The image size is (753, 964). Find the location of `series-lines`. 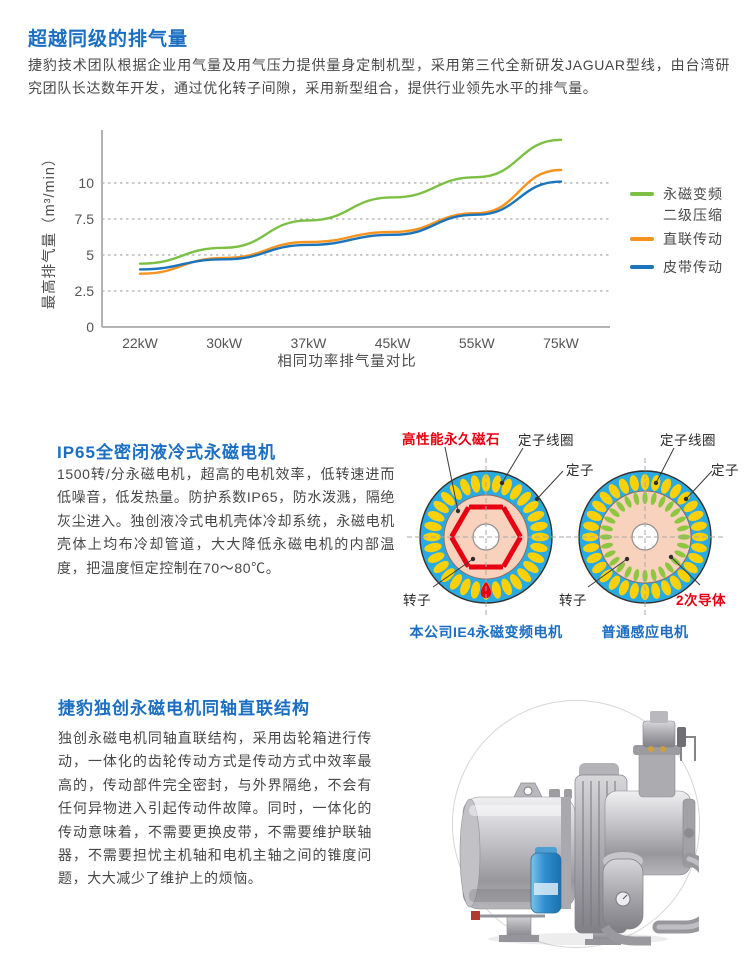

series-lines is located at coordinates (350, 206).